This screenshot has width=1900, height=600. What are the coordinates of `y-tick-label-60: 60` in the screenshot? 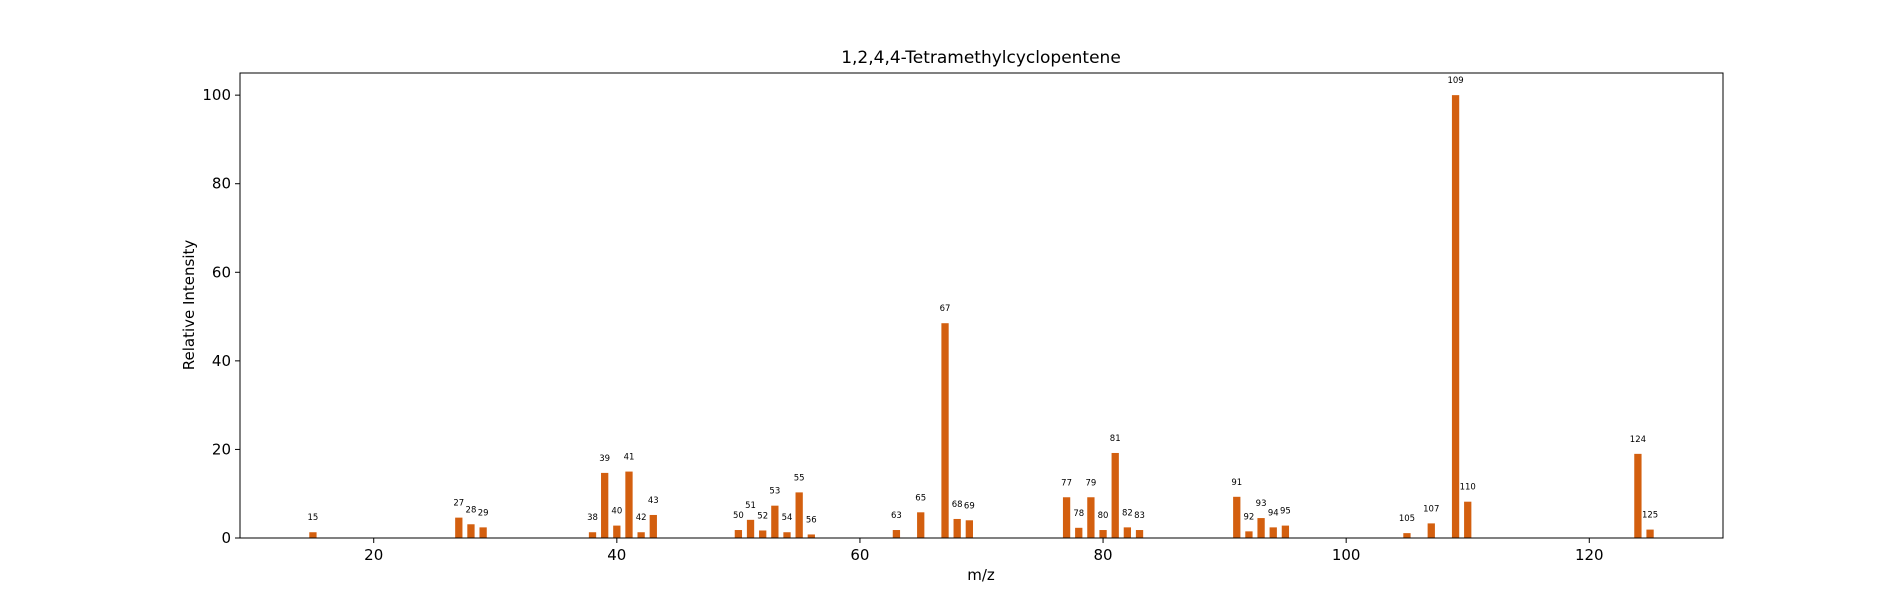 It's located at (221, 272).